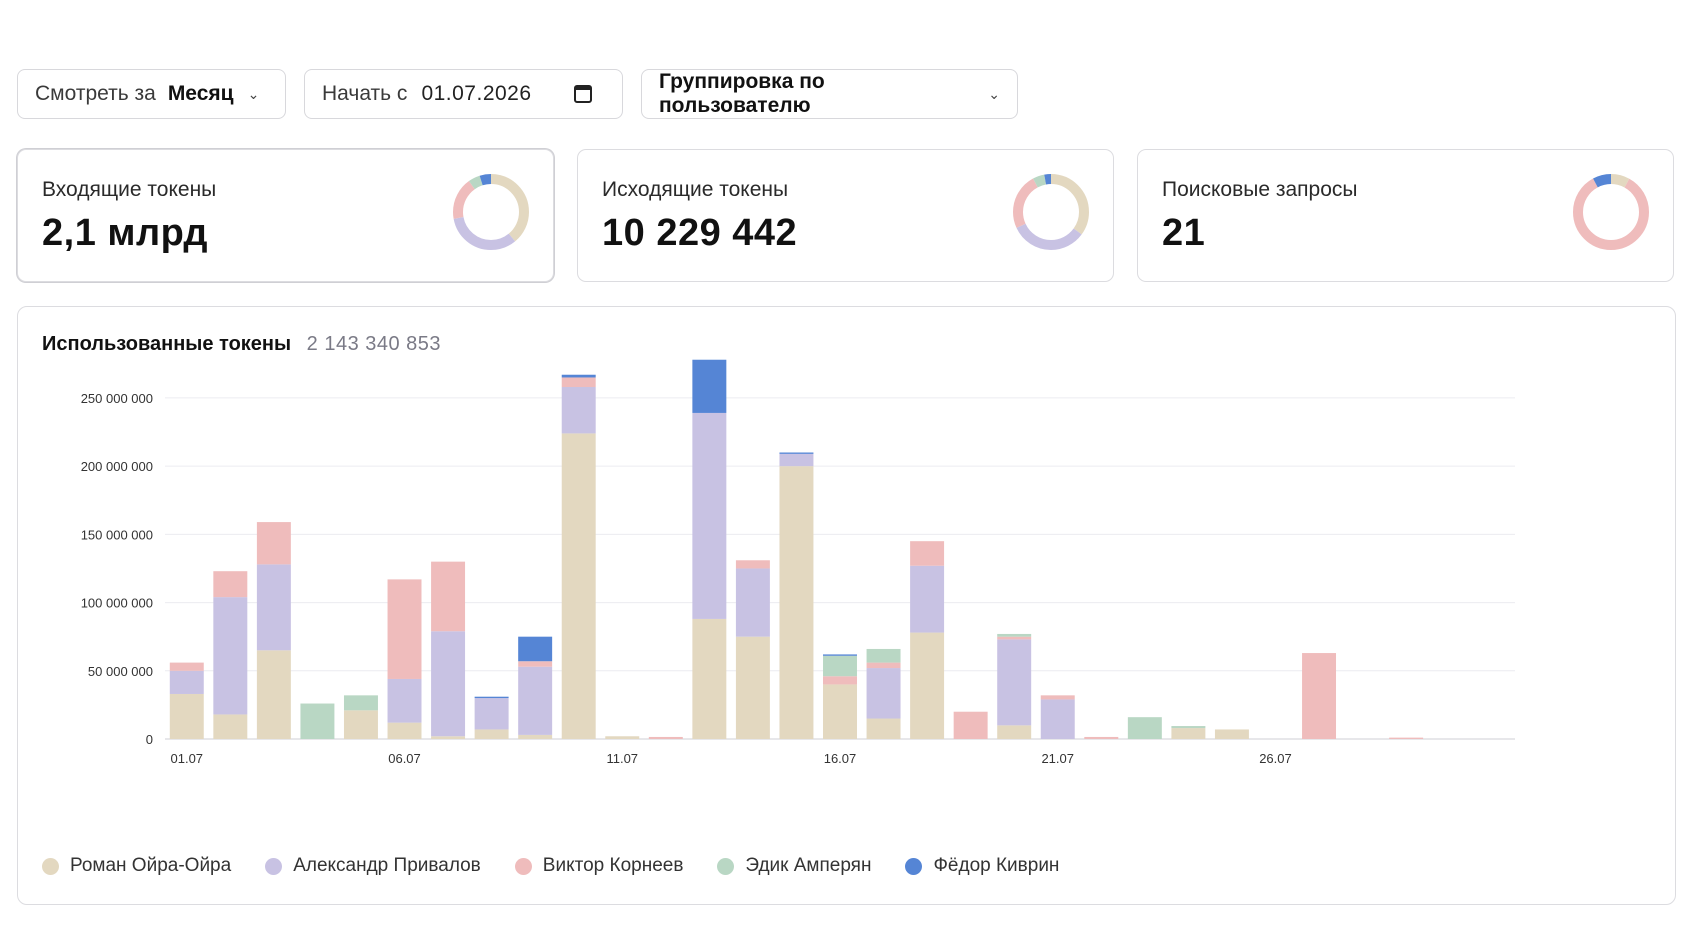 The height and width of the screenshot is (929, 1693). I want to click on legend-item-viktor: Виктор Корнеев, so click(598, 866).